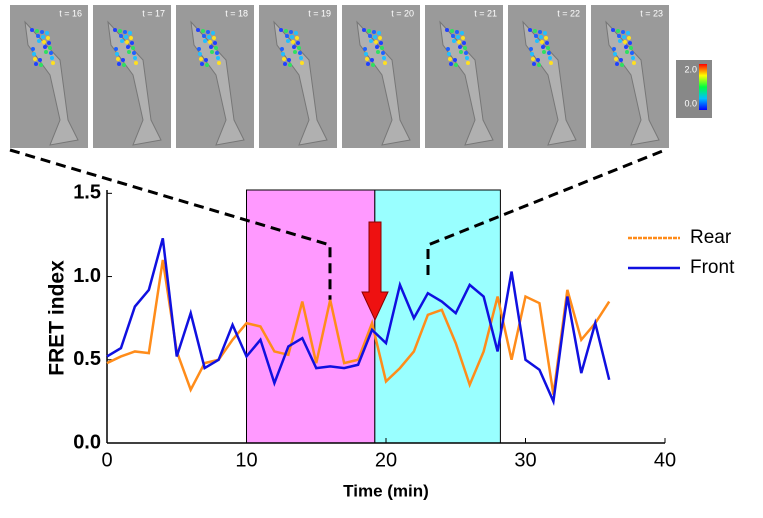  I want to click on y-axis-title: FRET index, so click(57, 318).